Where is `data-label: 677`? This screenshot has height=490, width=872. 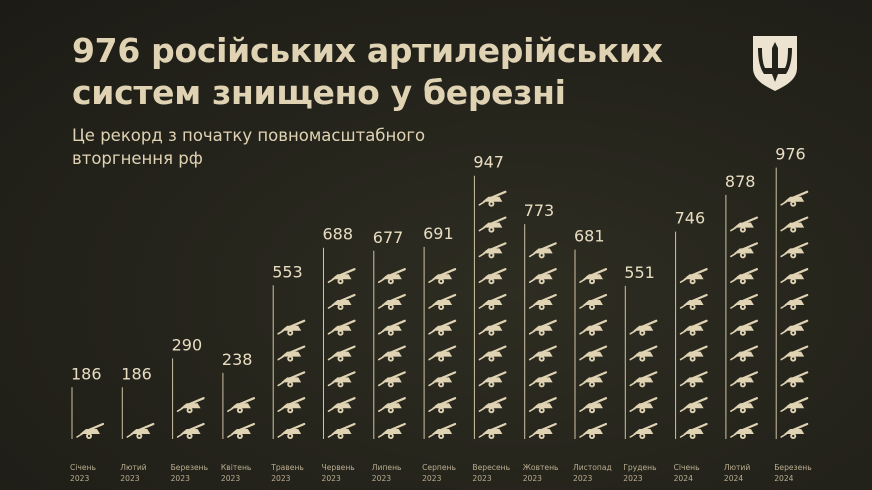 data-label: 677 is located at coordinates (388, 237).